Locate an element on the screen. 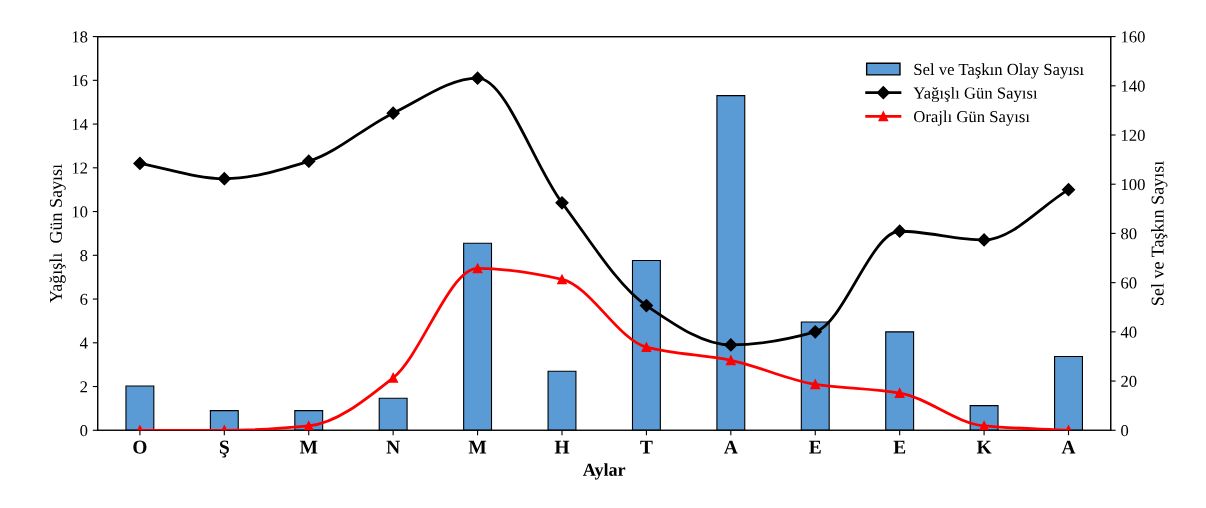  y-tick-label: 6 is located at coordinates (84, 299).